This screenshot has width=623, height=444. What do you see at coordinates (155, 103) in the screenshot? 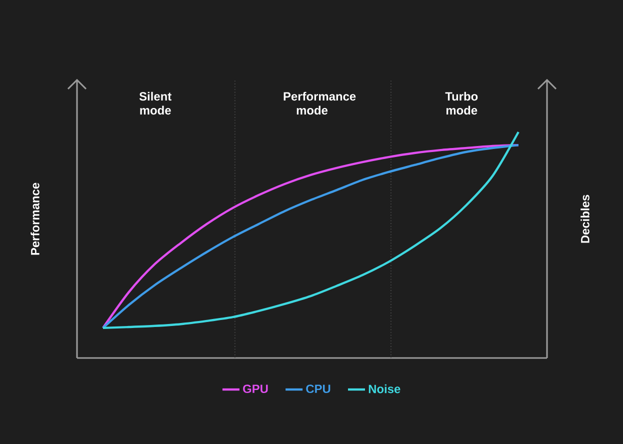
I see `text: Silent mode` at bounding box center [155, 103].